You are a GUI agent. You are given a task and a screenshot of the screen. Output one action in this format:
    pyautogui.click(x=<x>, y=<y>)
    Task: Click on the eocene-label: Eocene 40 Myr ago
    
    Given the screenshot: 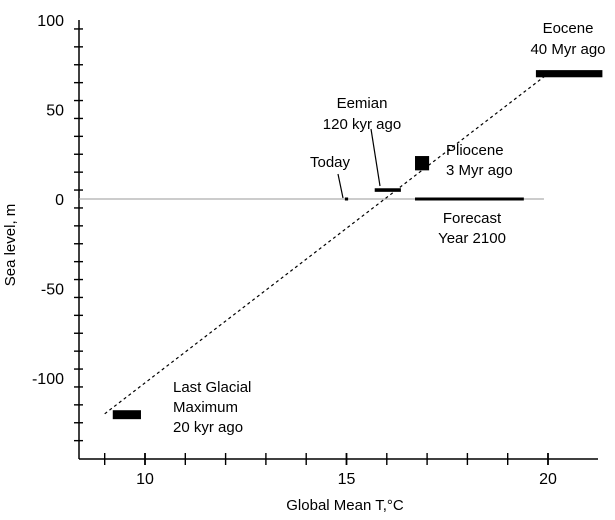 What is the action you would take?
    pyautogui.click(x=567, y=39)
    